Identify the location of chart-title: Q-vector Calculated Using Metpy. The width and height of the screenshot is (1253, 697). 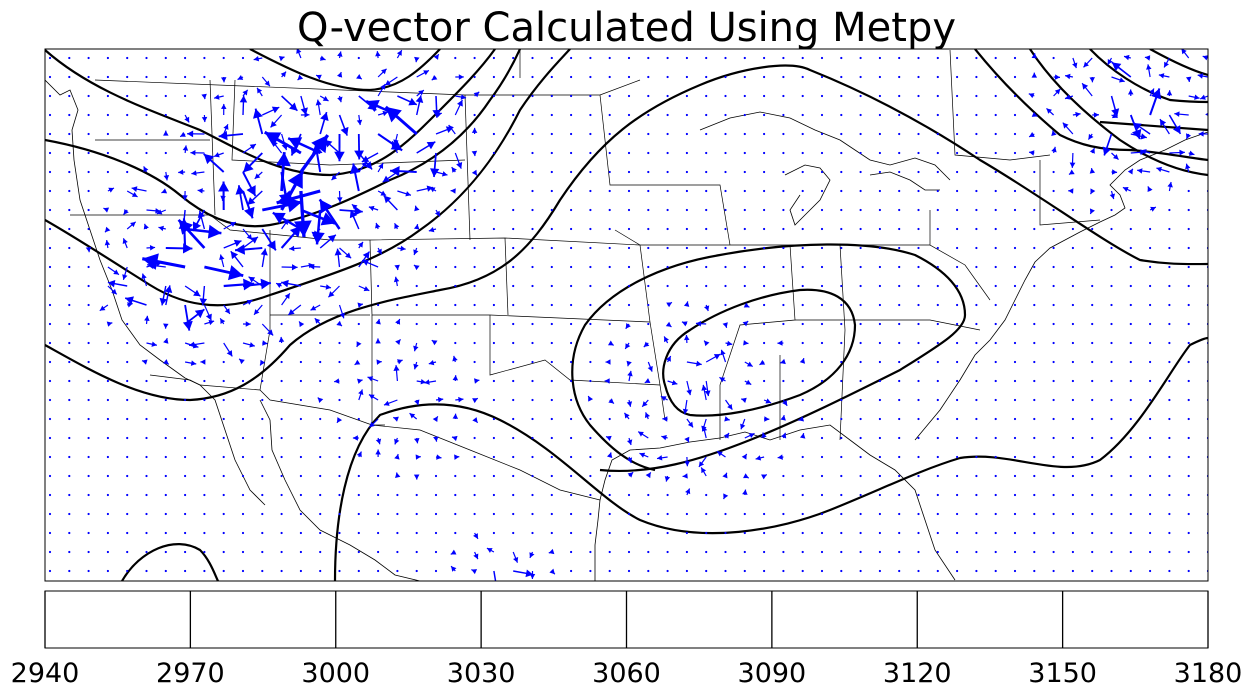
(626, 28).